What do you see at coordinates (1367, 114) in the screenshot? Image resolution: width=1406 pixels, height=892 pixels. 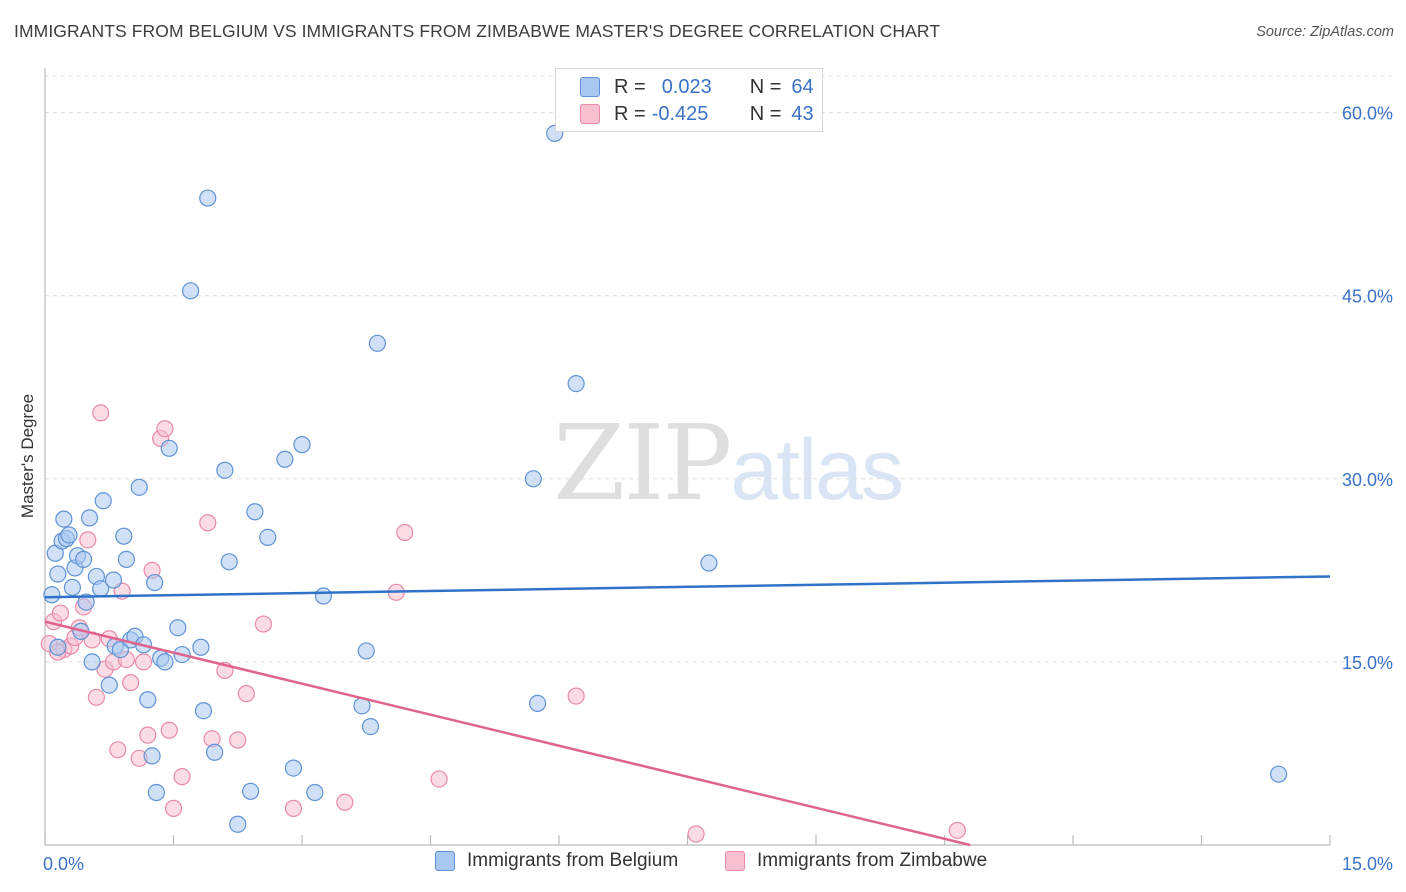 I see `y-tick-label-3: 60.0%` at bounding box center [1367, 114].